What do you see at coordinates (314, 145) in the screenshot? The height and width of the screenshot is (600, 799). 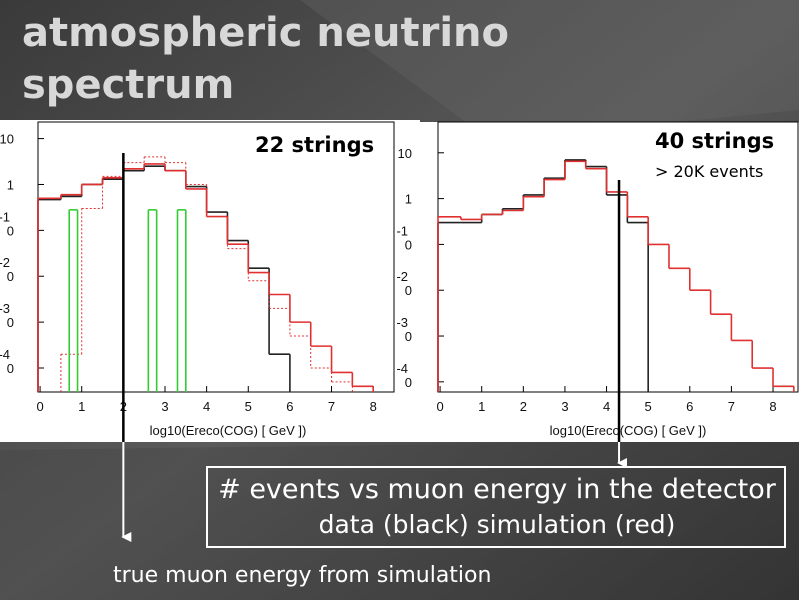 I see `chart-label: 22 strings` at bounding box center [314, 145].